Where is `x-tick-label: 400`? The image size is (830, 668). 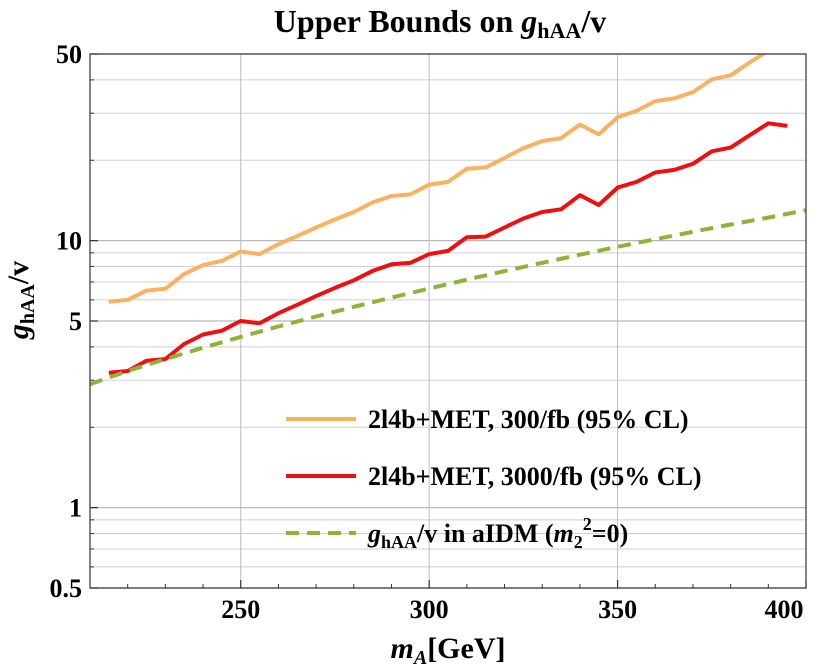
x-tick-label: 400 is located at coordinates (784, 609).